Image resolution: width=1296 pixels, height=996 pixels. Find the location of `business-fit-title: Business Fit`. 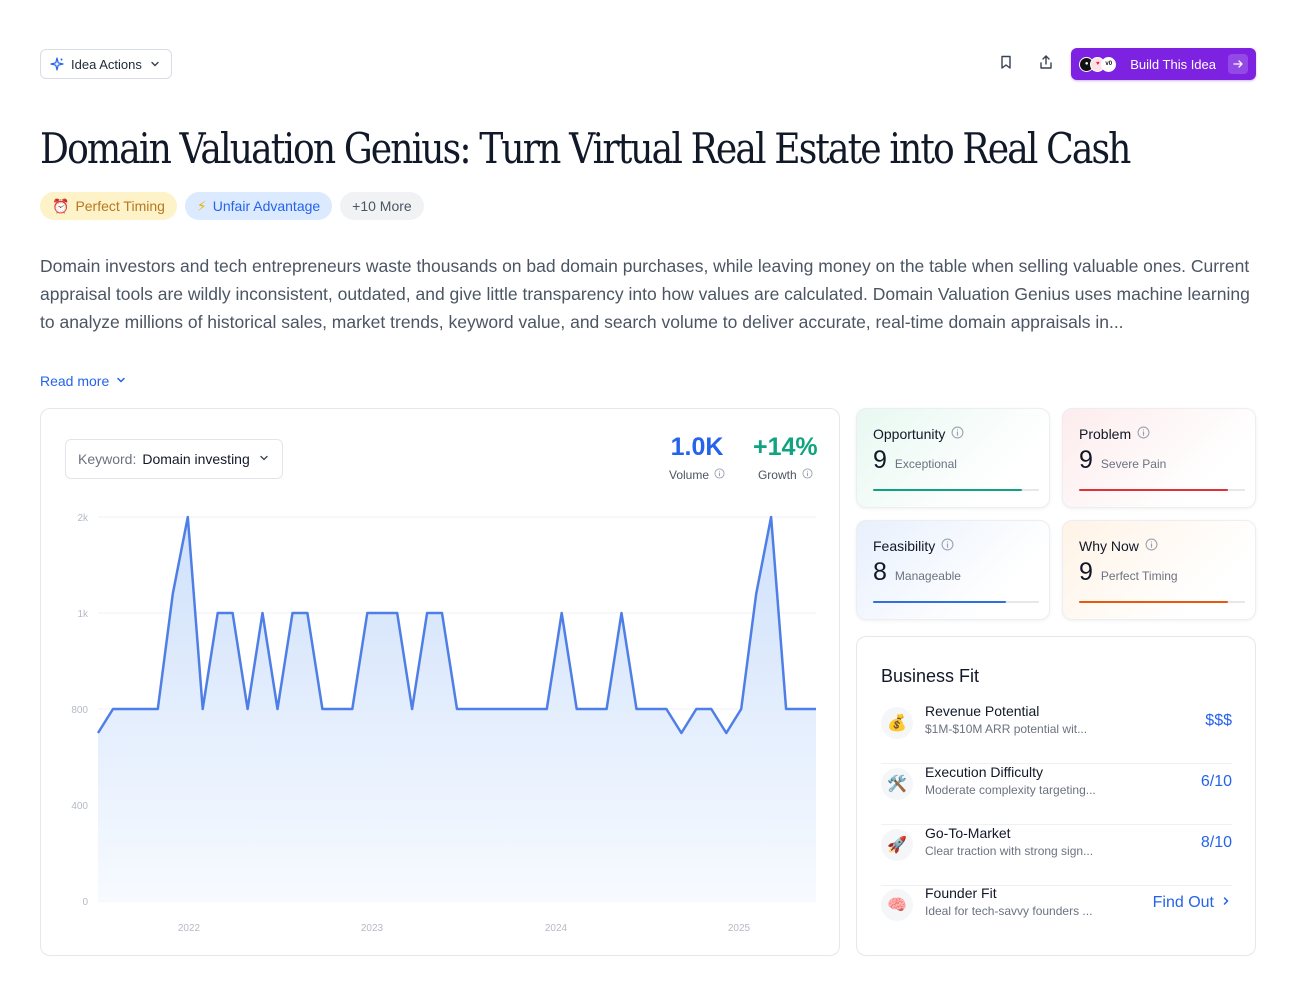

business-fit-title: Business Fit is located at coordinates (930, 676).